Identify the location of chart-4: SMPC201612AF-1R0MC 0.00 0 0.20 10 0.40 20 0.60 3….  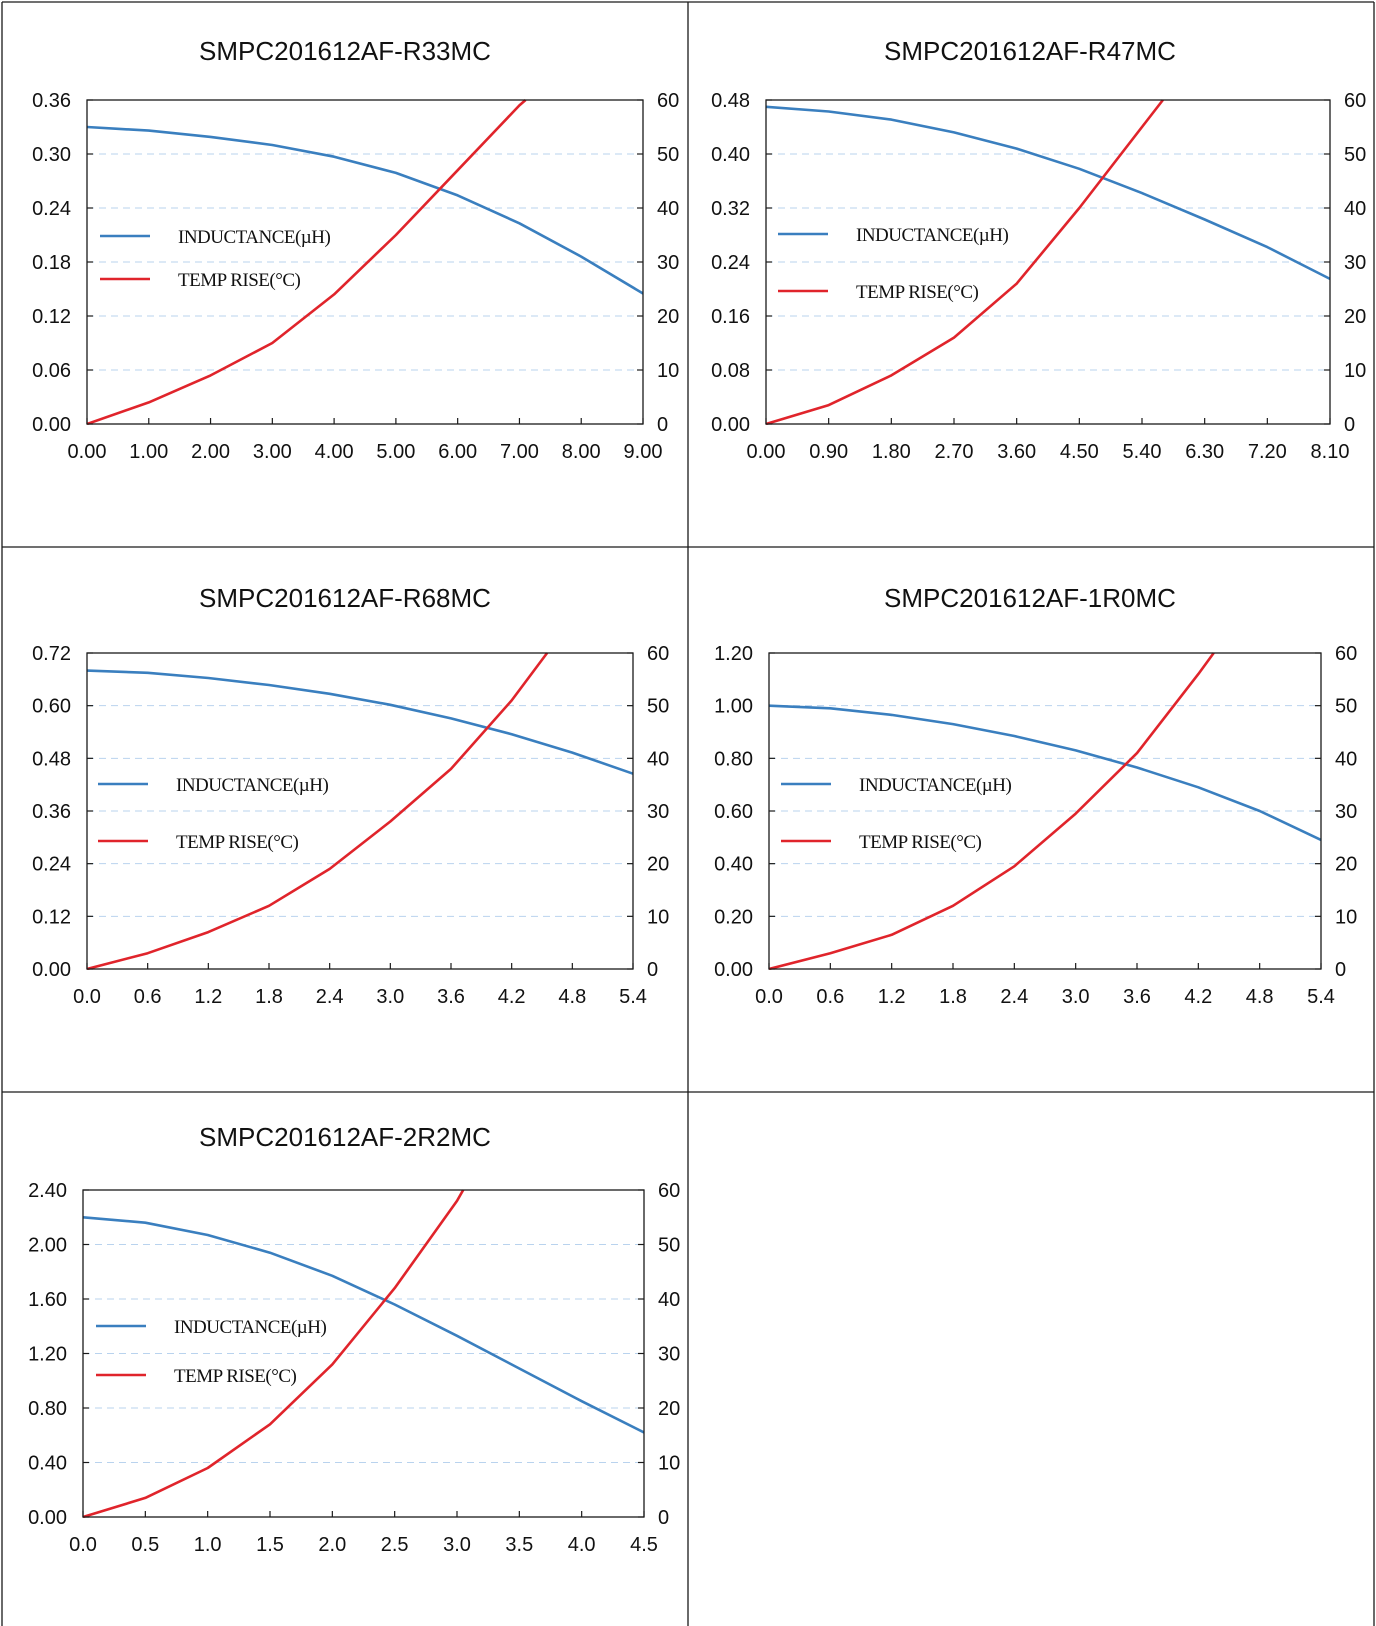
(1035, 795).